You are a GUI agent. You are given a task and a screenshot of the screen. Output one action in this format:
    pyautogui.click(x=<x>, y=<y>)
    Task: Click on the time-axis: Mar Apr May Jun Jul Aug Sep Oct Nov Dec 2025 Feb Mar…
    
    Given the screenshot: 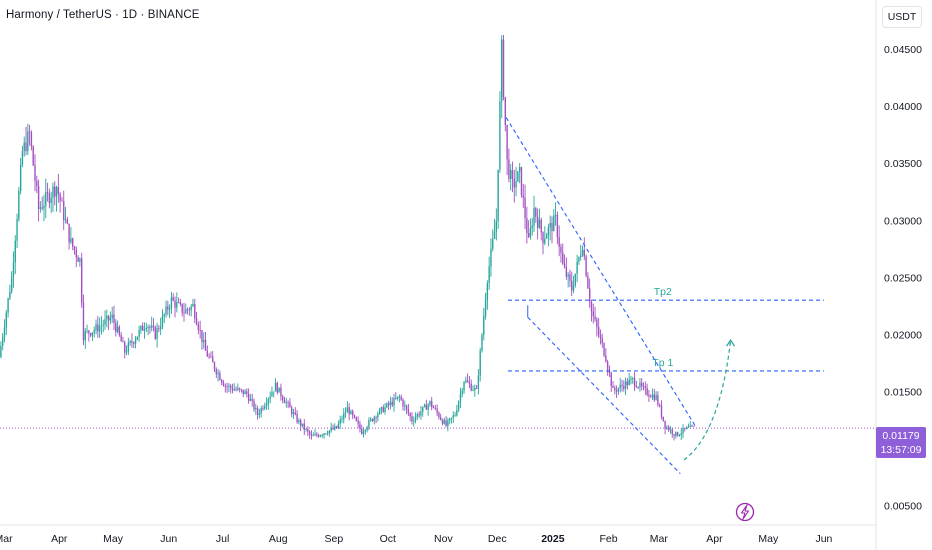 What is the action you would take?
    pyautogui.click(x=438, y=534)
    